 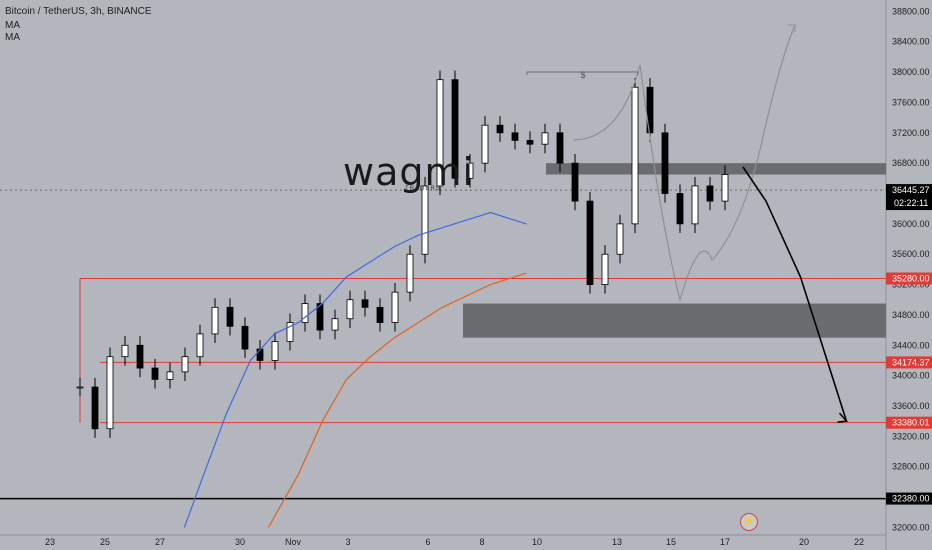 What do you see at coordinates (911, 11) in the screenshot?
I see `y-tick-label: 38800.00` at bounding box center [911, 11].